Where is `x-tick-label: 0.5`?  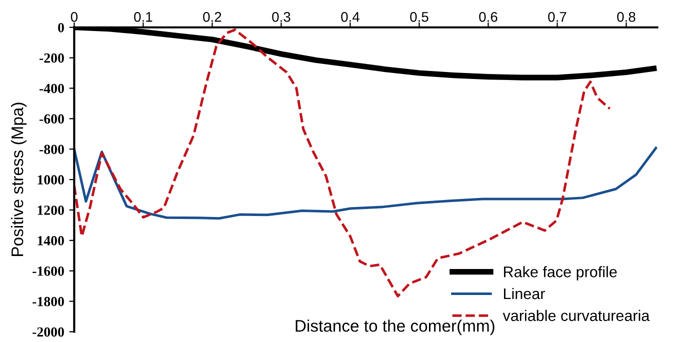 x-tick-label: 0.5 is located at coordinates (419, 17).